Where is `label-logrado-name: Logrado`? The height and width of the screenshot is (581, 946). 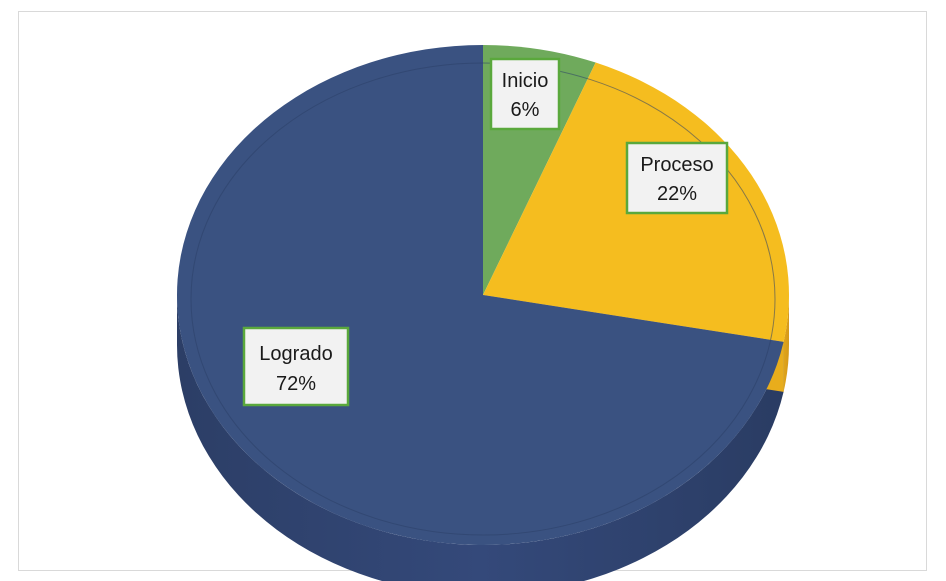
label-logrado-name: Logrado is located at coordinates (295, 354).